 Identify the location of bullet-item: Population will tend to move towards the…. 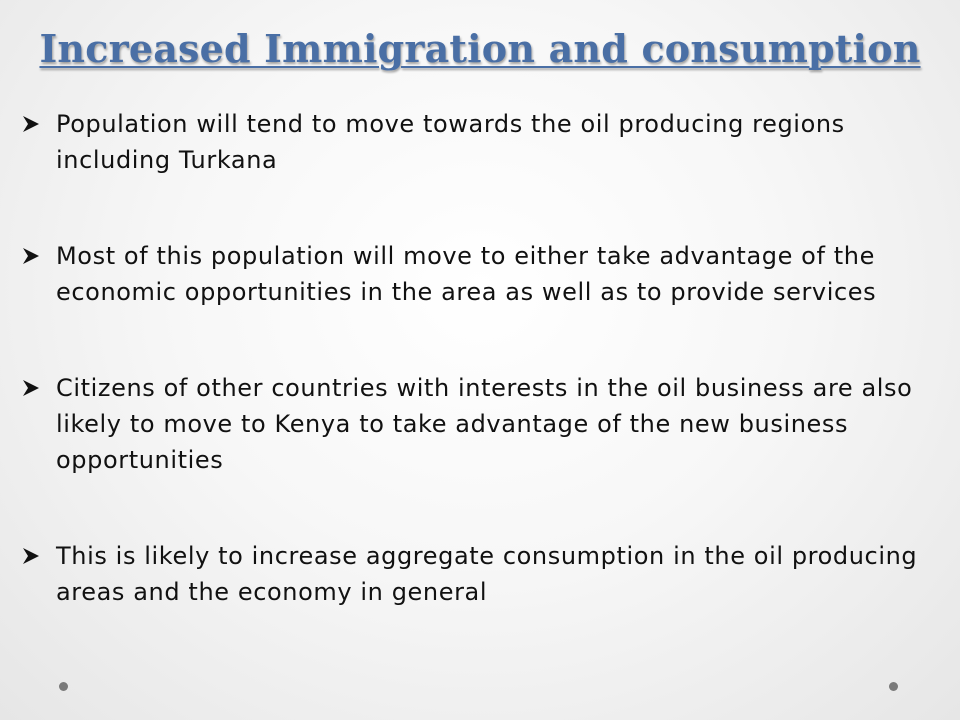
(469, 142).